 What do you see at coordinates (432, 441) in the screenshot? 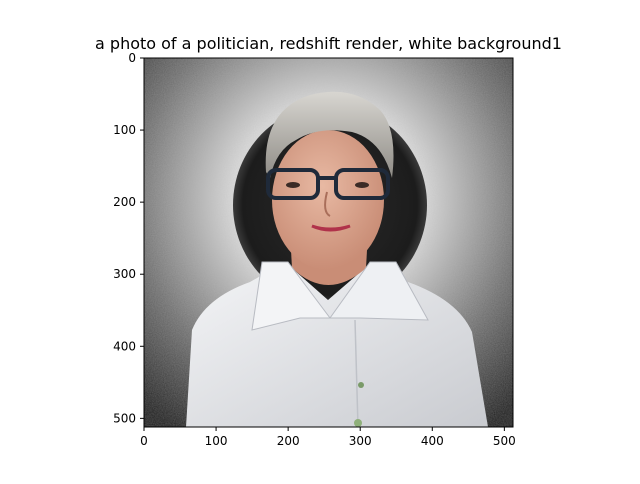
I see `x-tick-label: 400` at bounding box center [432, 441].